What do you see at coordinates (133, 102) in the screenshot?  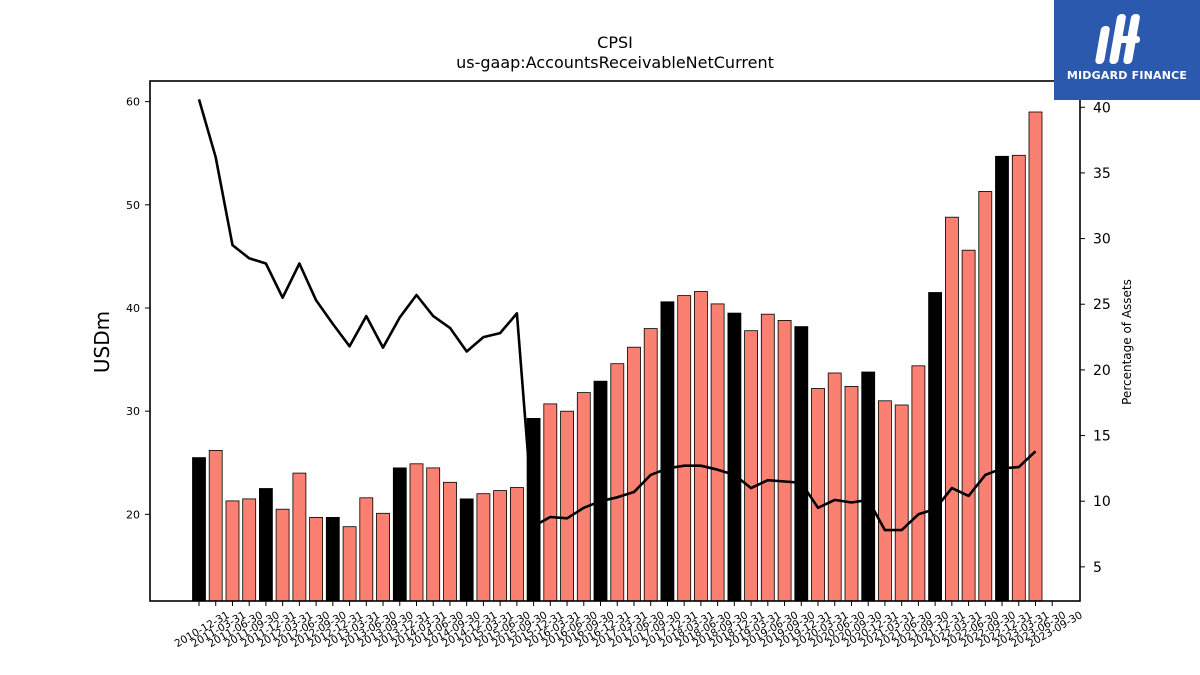 I see `y-tick-label: 60` at bounding box center [133, 102].